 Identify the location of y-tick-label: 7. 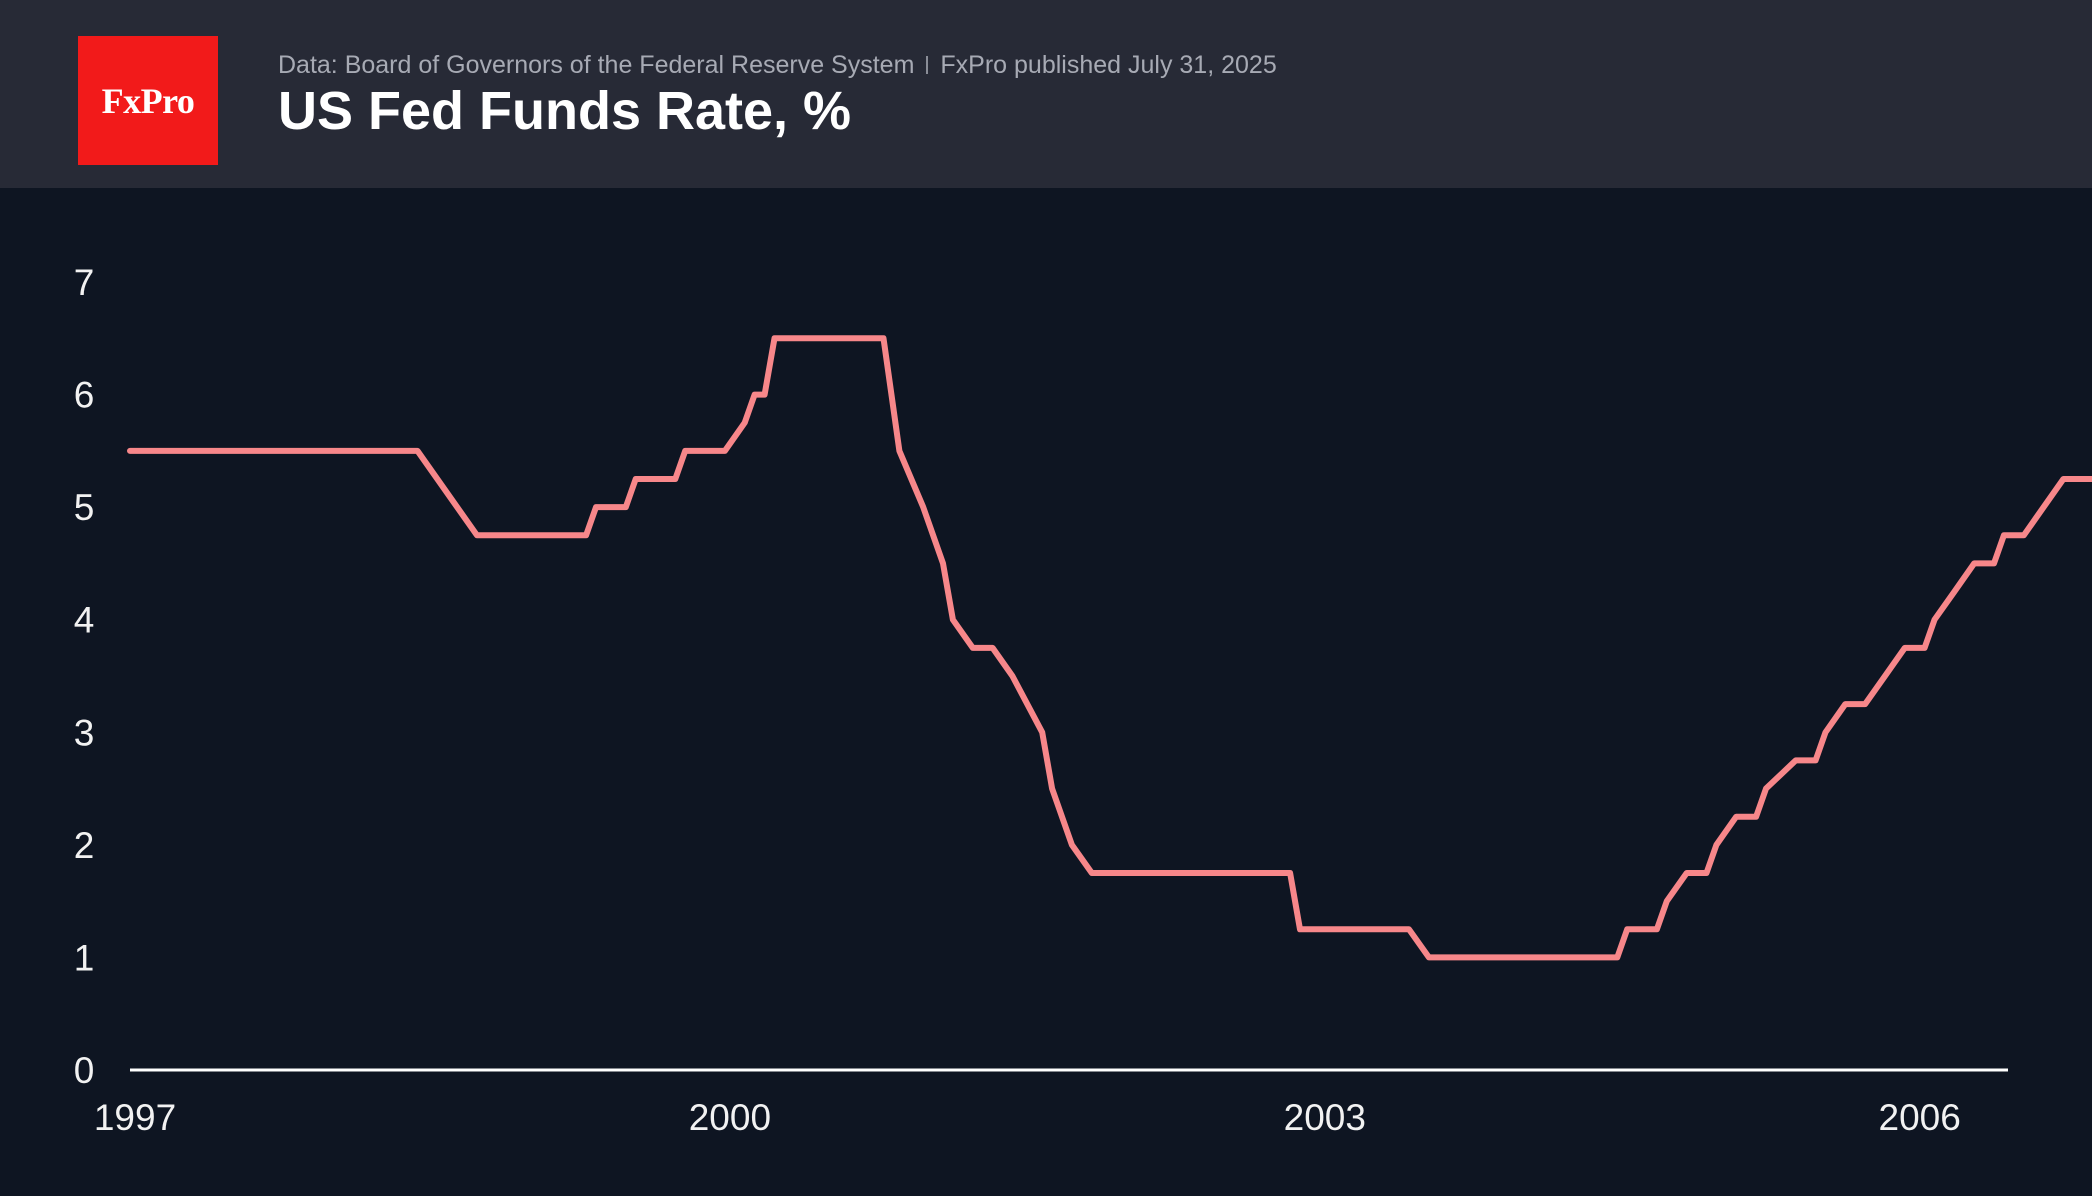
(84, 282).